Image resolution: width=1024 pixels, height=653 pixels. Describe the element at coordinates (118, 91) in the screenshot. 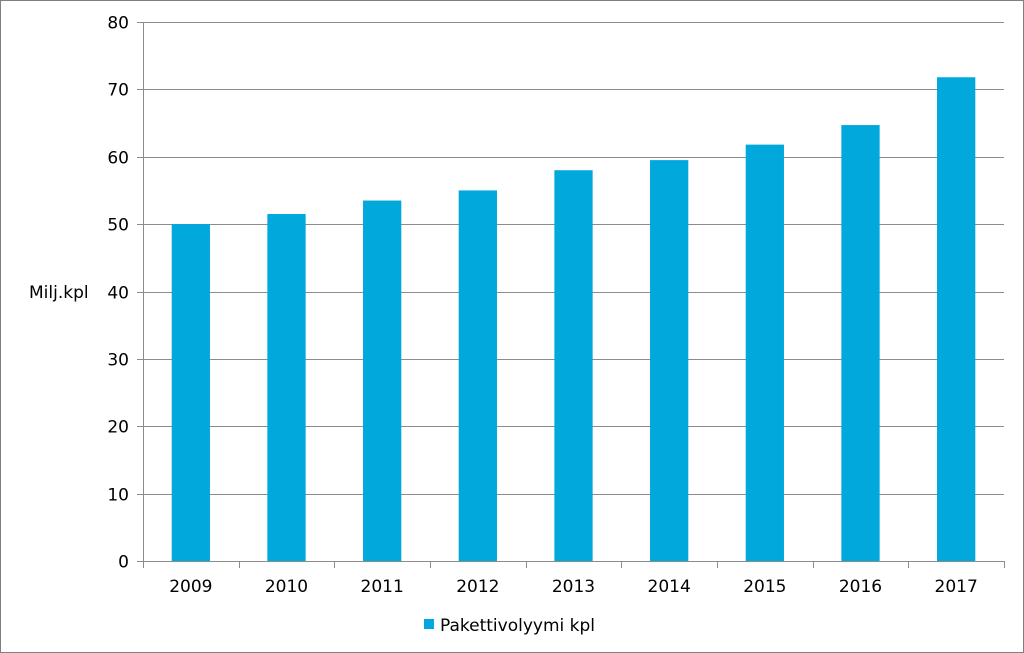

I see `y-tick-label: 70` at that location.